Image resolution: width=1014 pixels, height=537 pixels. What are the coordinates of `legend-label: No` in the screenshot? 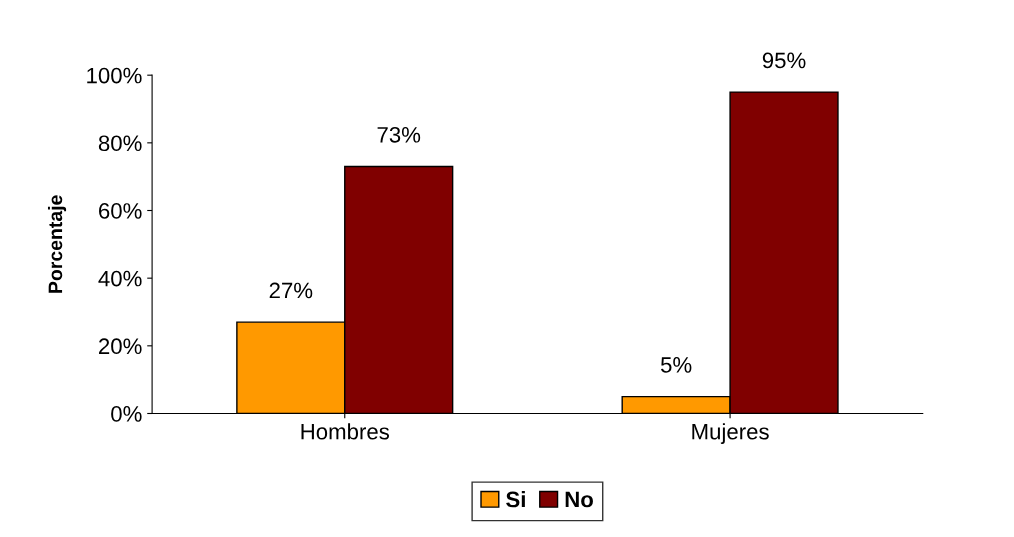 It's located at (579, 499).